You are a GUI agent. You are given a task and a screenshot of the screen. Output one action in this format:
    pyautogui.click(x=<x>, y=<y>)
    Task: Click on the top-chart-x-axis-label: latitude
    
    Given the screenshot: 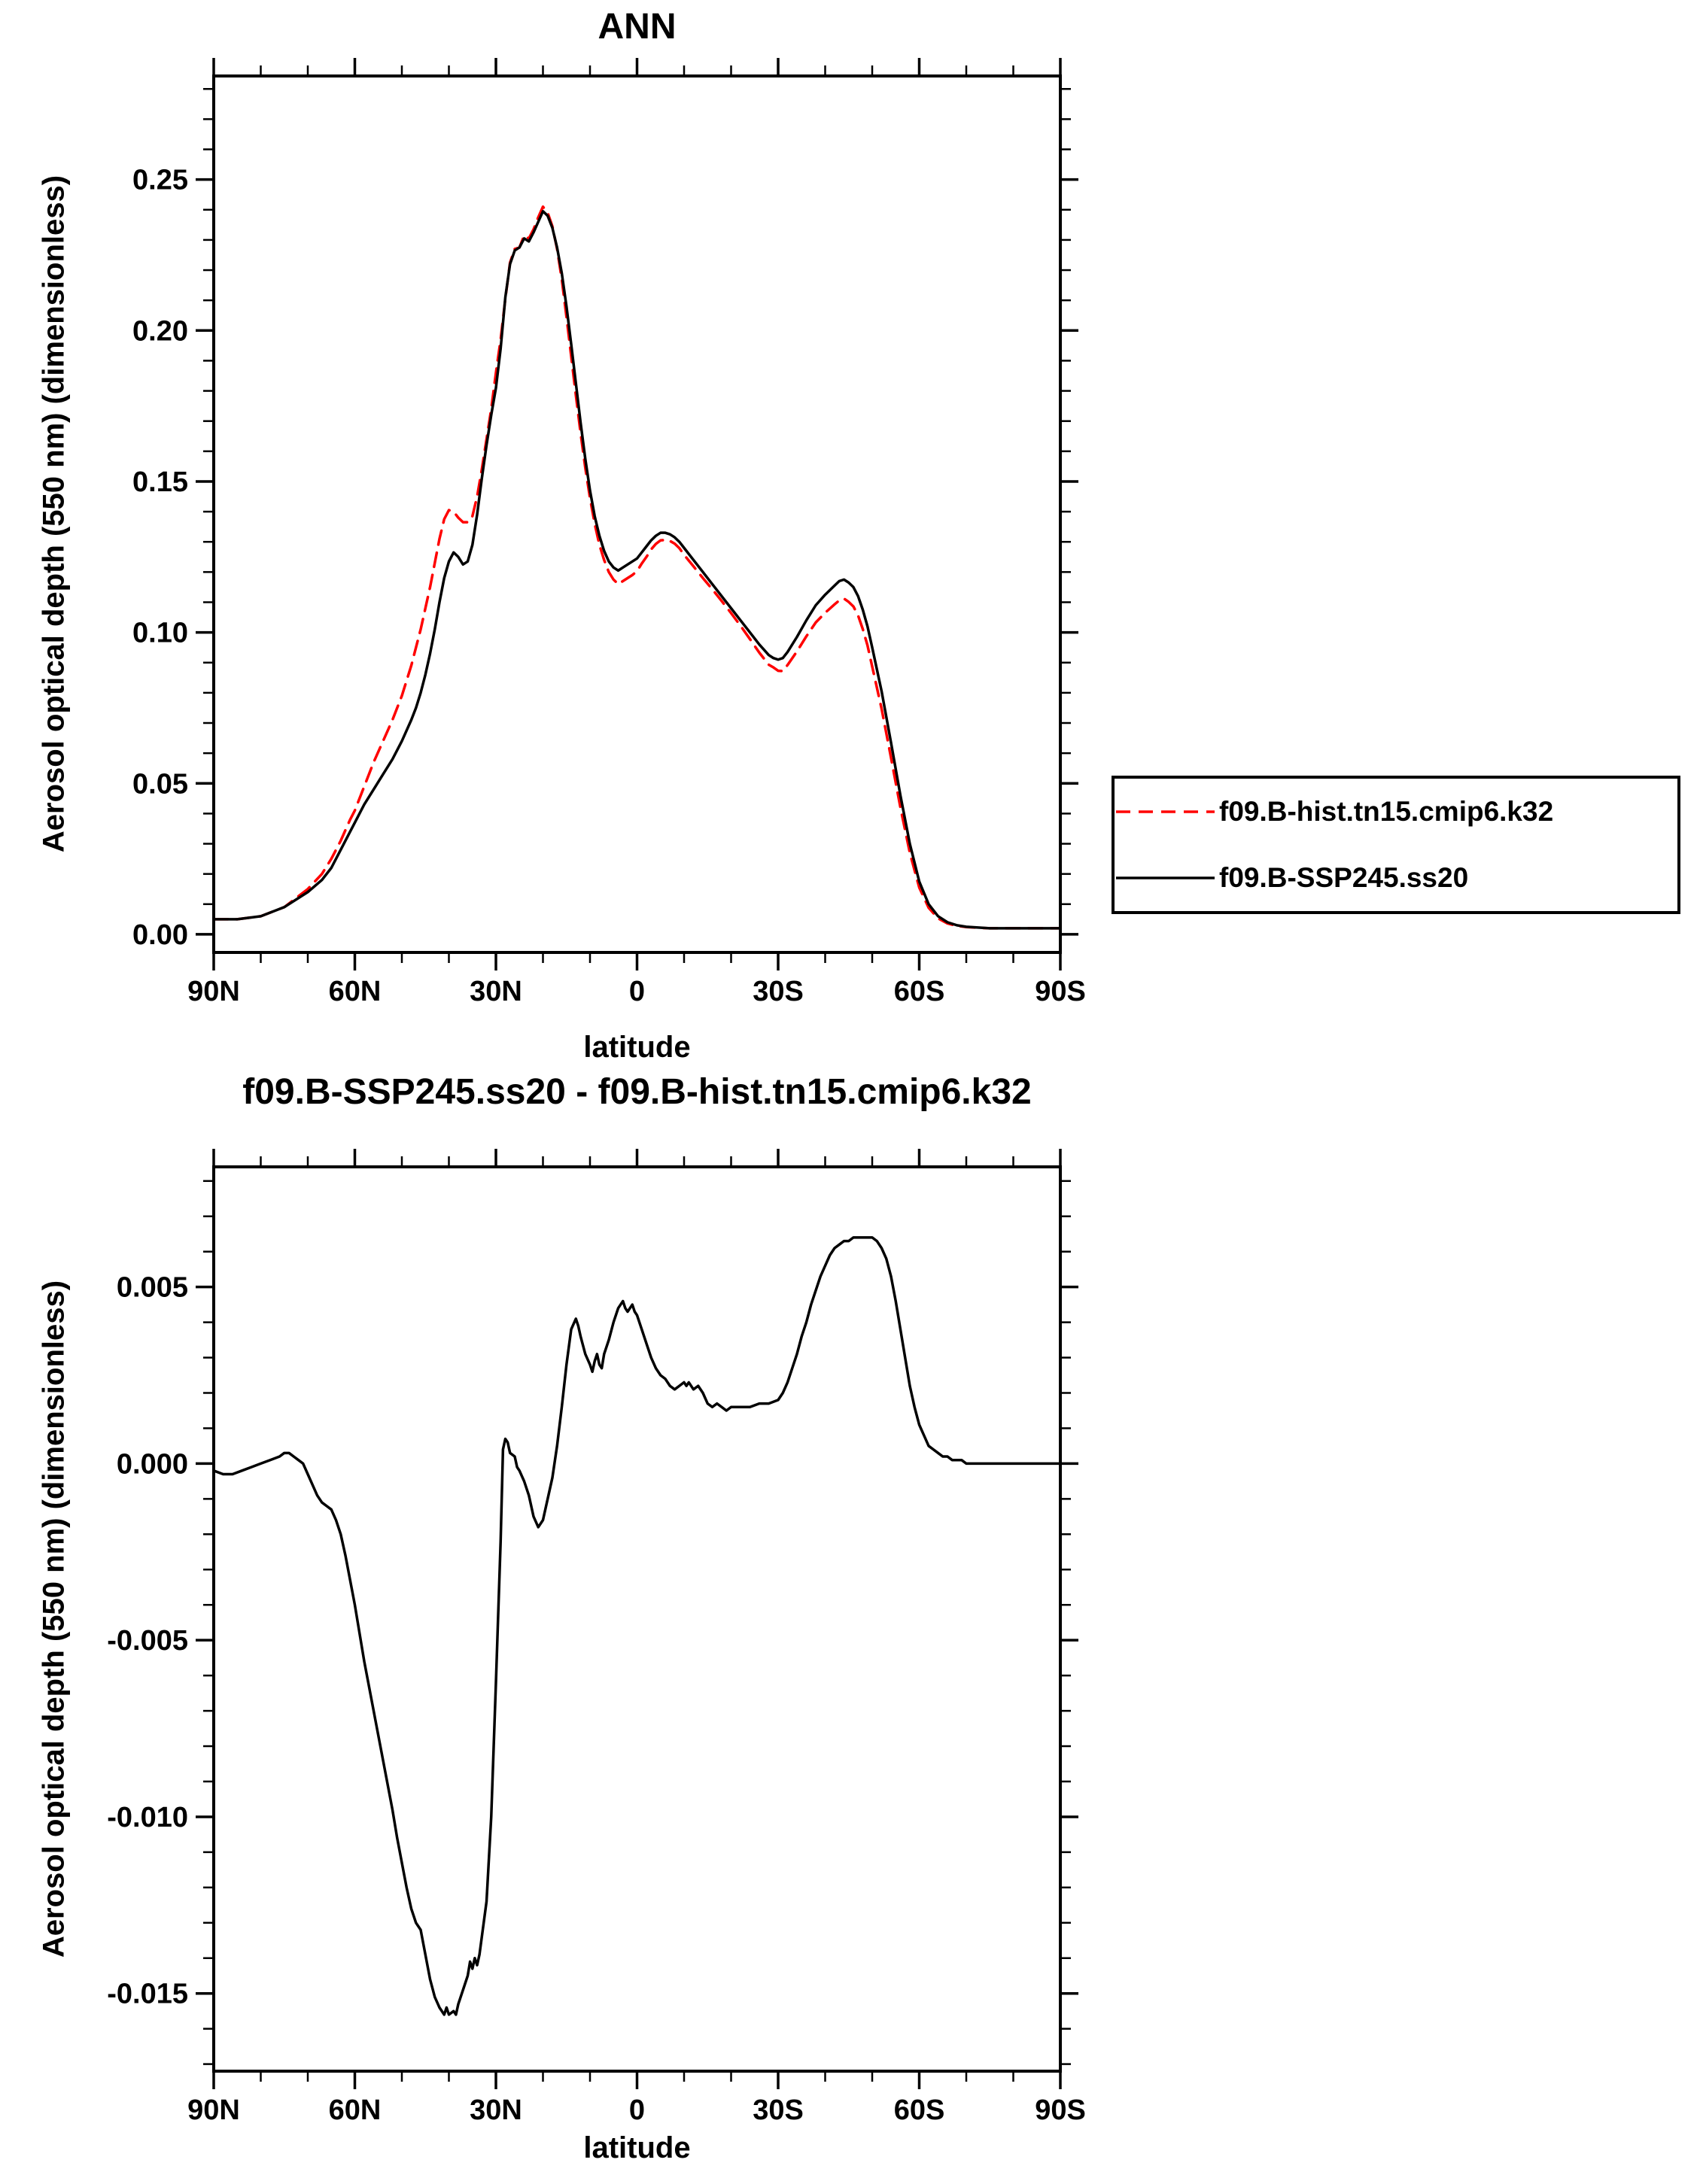 What is the action you would take?
    pyautogui.click(x=637, y=1047)
    